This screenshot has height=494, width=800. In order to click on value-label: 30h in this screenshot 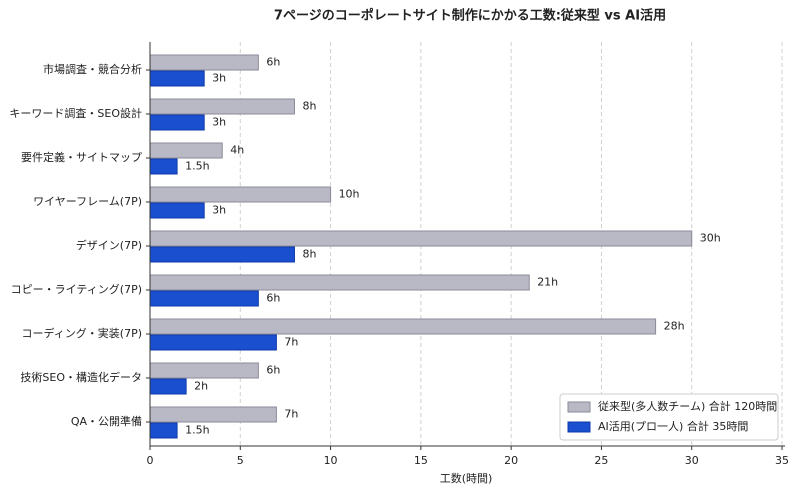, I will do `click(710, 238)`.